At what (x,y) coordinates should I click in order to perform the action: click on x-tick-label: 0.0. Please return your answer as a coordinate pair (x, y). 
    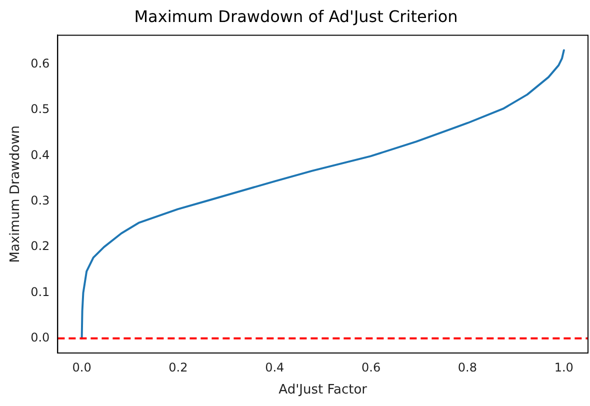
    Looking at the image, I should click on (82, 367).